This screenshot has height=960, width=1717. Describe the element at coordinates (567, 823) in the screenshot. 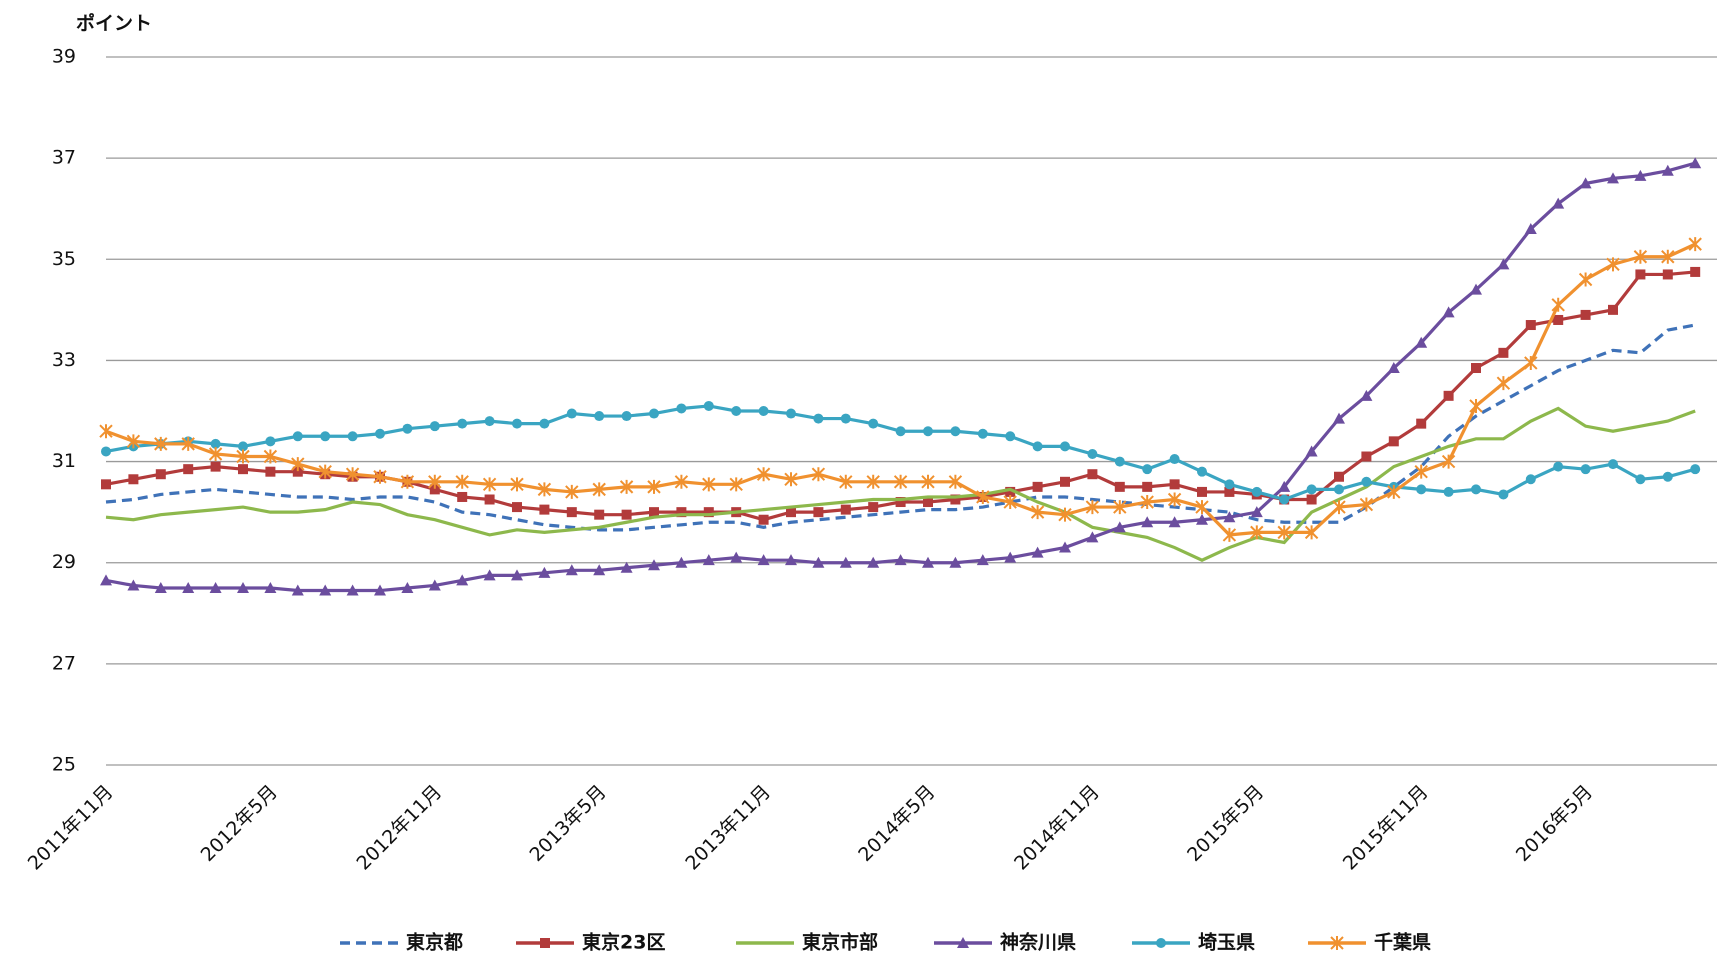

I see `x-tick-label: 2013年5月` at that location.